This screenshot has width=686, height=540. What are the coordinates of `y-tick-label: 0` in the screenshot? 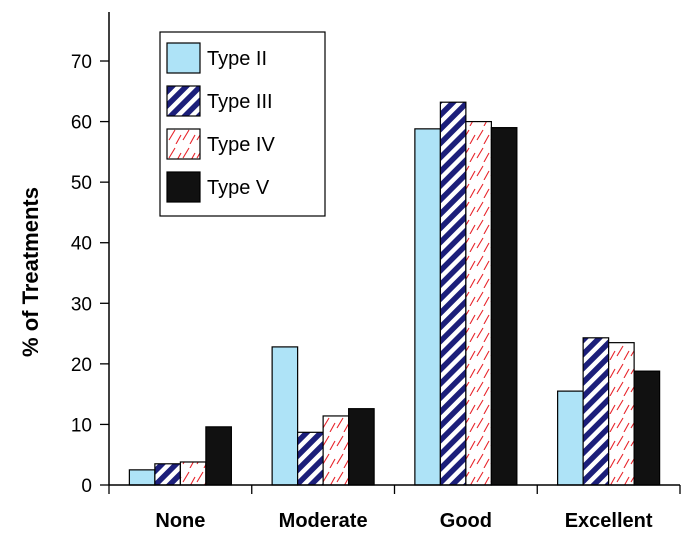 It's located at (86, 486).